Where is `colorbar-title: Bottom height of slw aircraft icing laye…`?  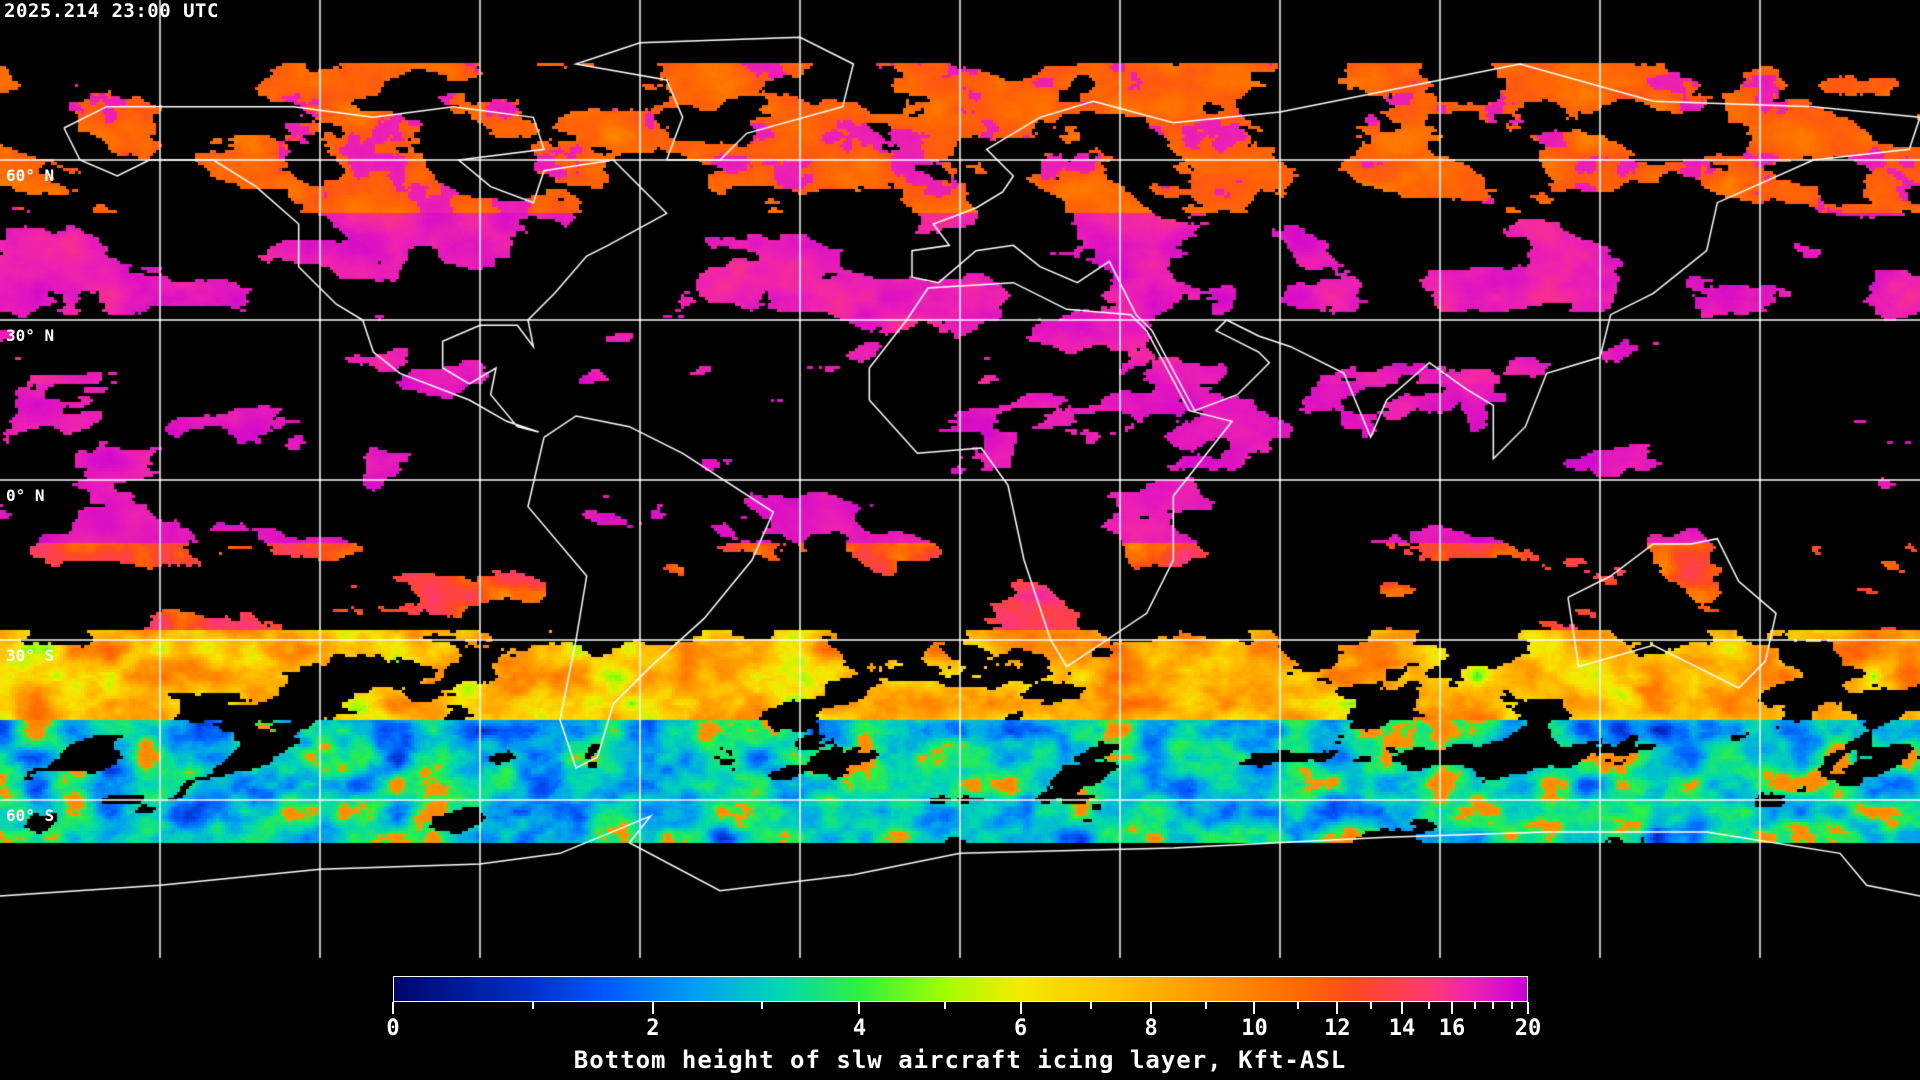
colorbar-title: Bottom height of slw aircraft icing laye… is located at coordinates (960, 1060).